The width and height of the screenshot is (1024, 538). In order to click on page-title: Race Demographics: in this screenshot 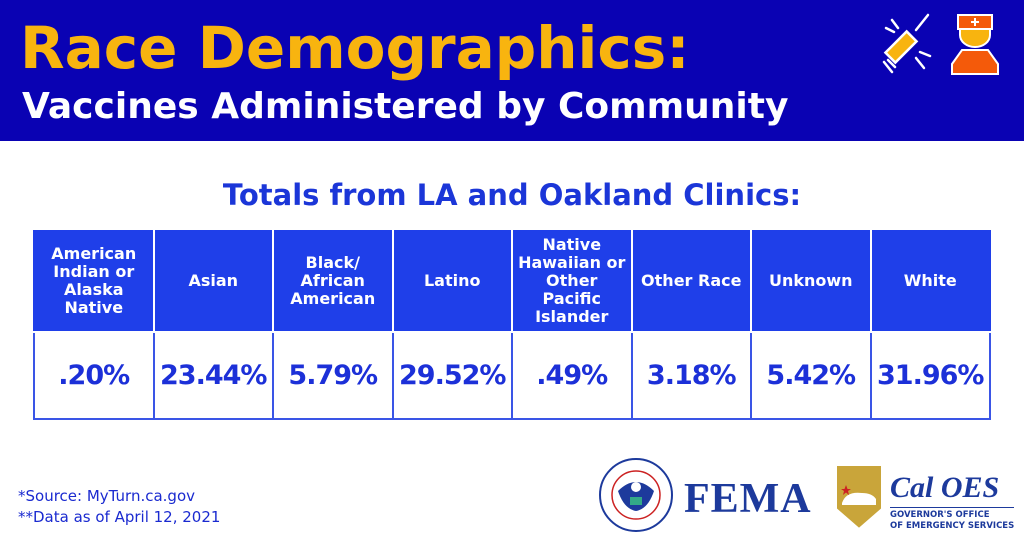, I will do `click(355, 48)`.